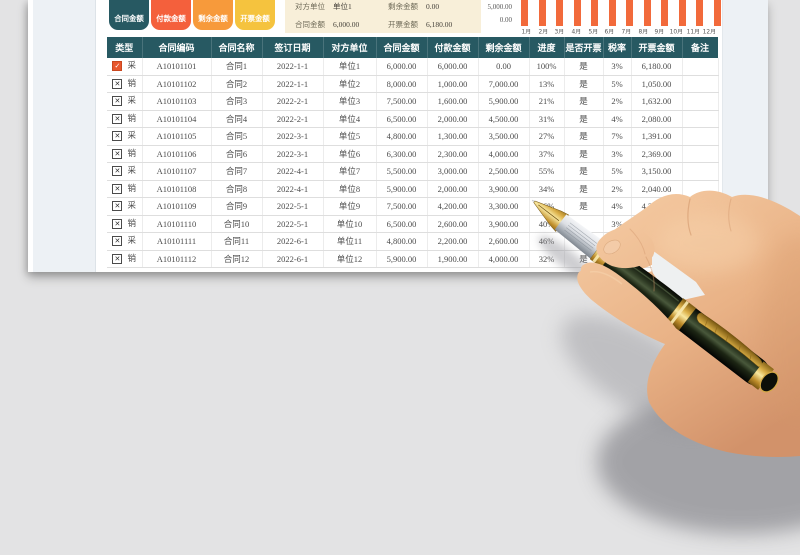 The image size is (800, 555). Describe the element at coordinates (350, 224) in the screenshot. I see `cell-party: 单位10` at that location.